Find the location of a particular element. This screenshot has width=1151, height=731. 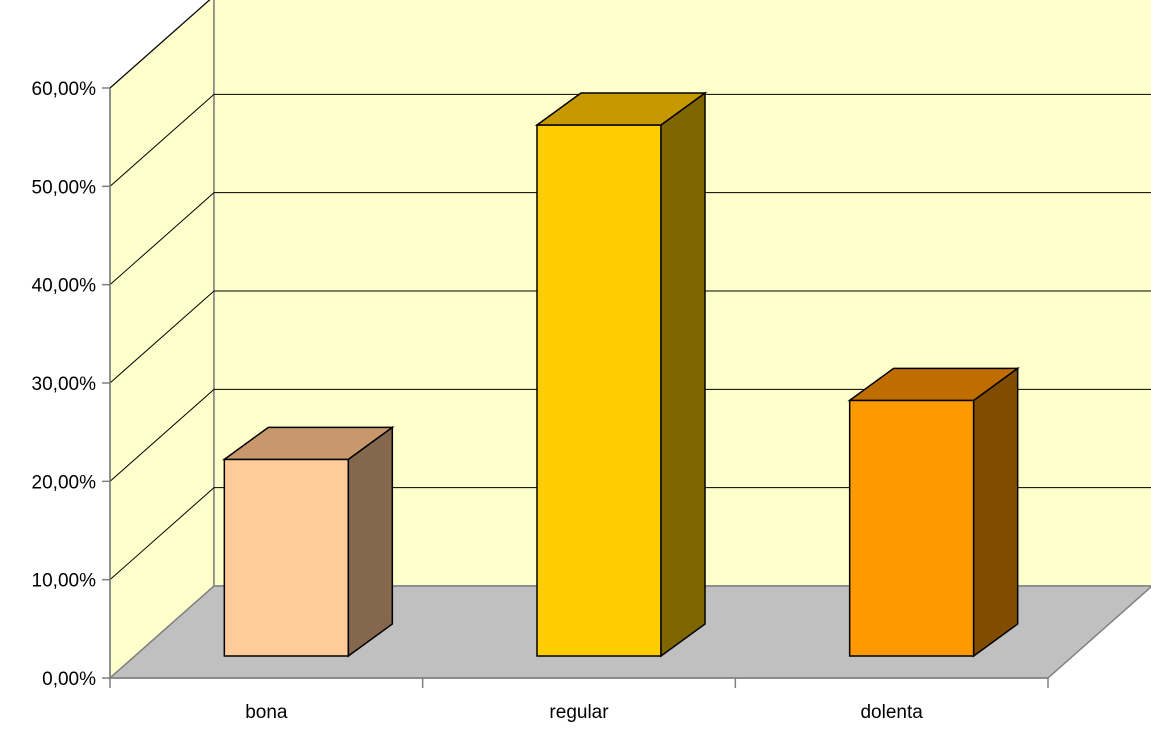

bar-regular-front is located at coordinates (599, 390).